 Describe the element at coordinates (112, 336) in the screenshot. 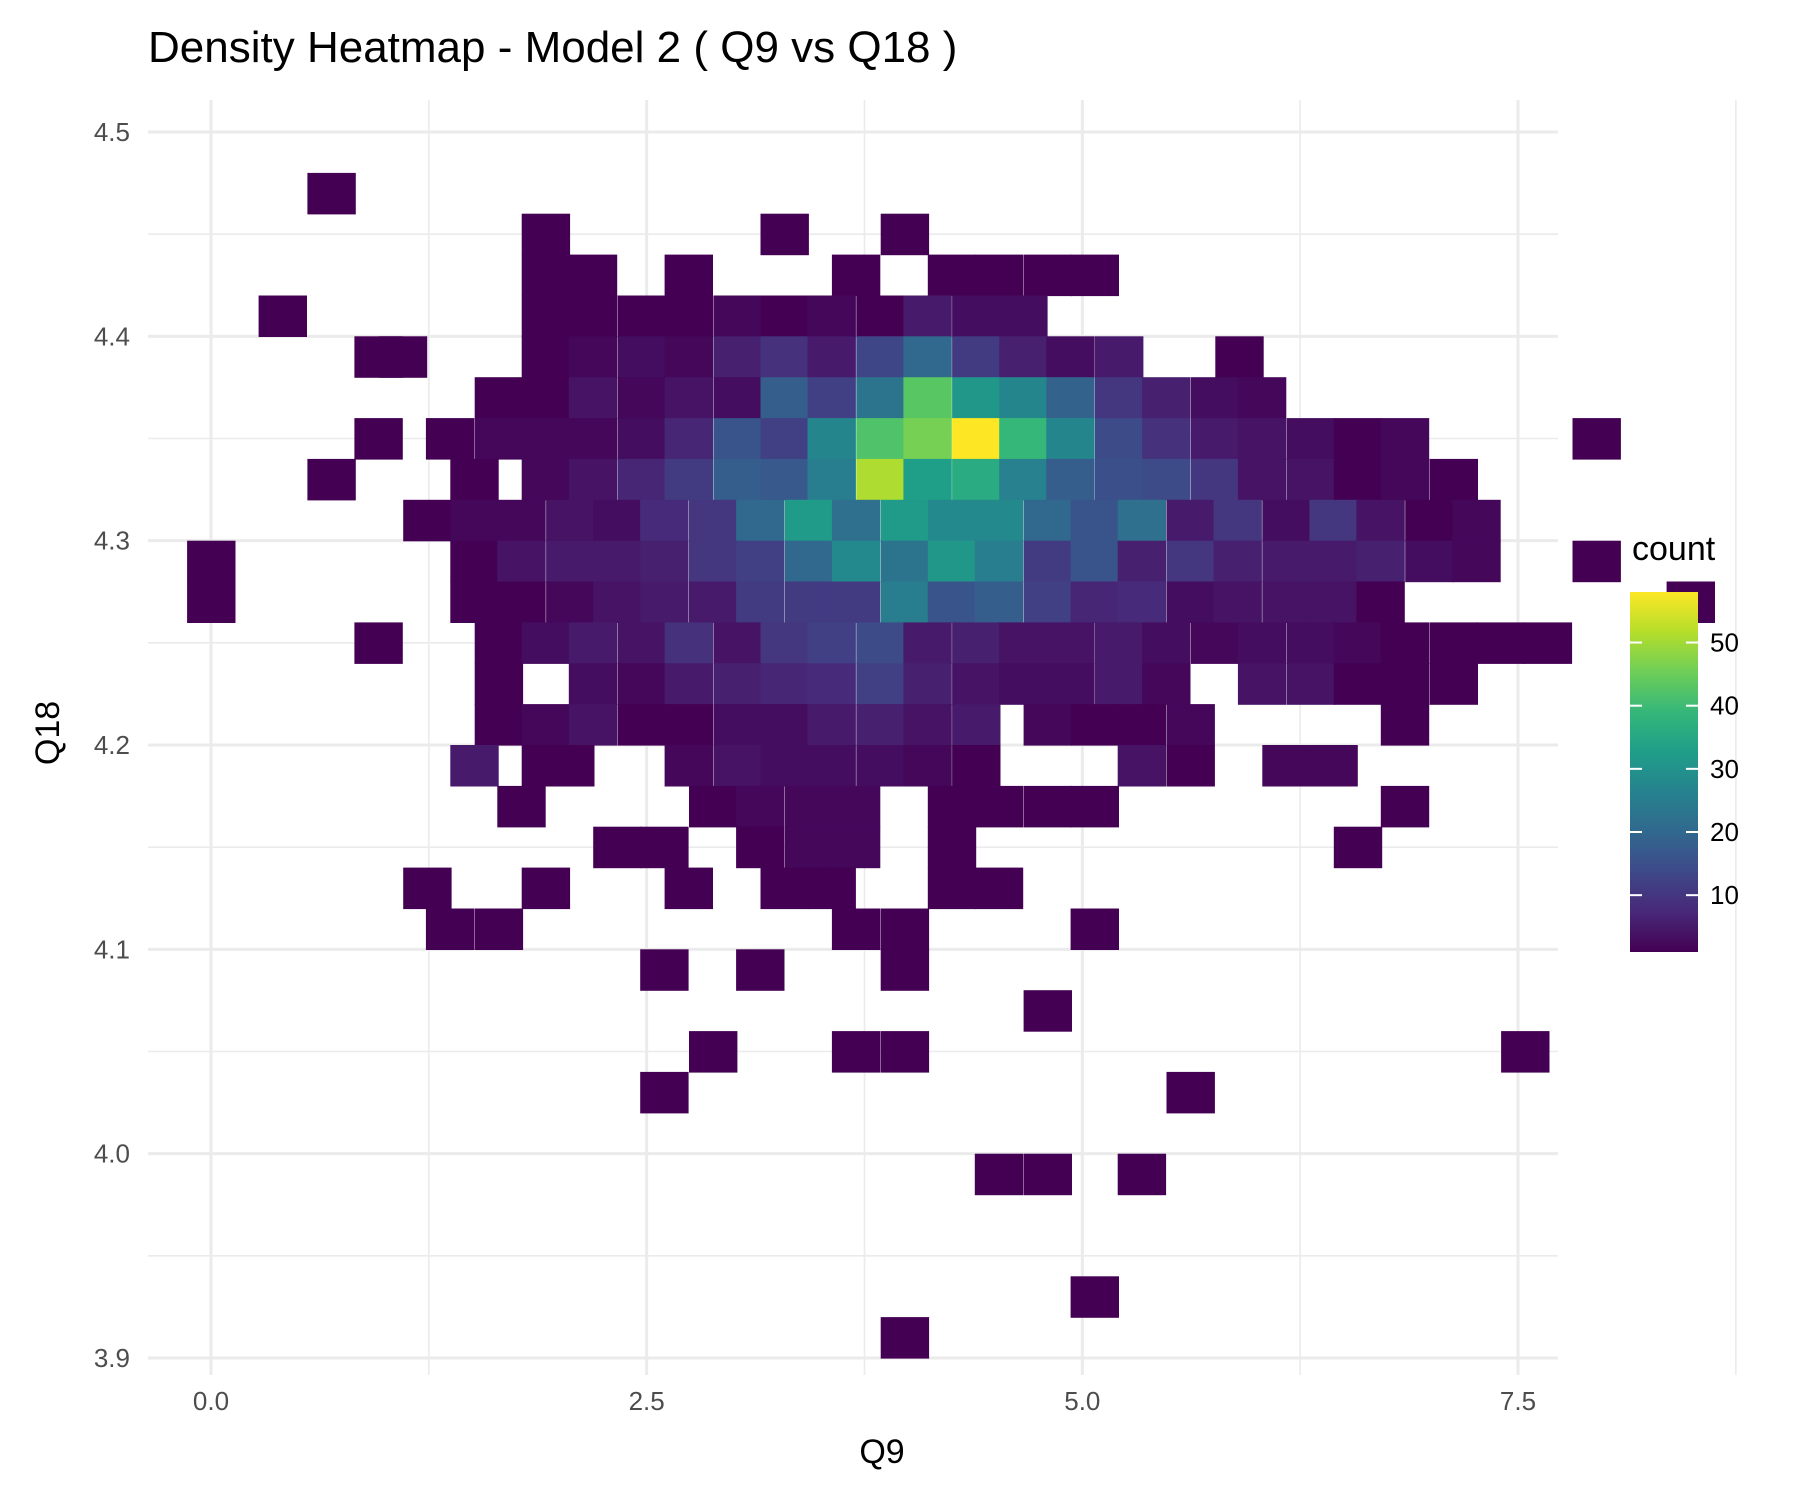

I see `y-tick-label: 4.4` at that location.